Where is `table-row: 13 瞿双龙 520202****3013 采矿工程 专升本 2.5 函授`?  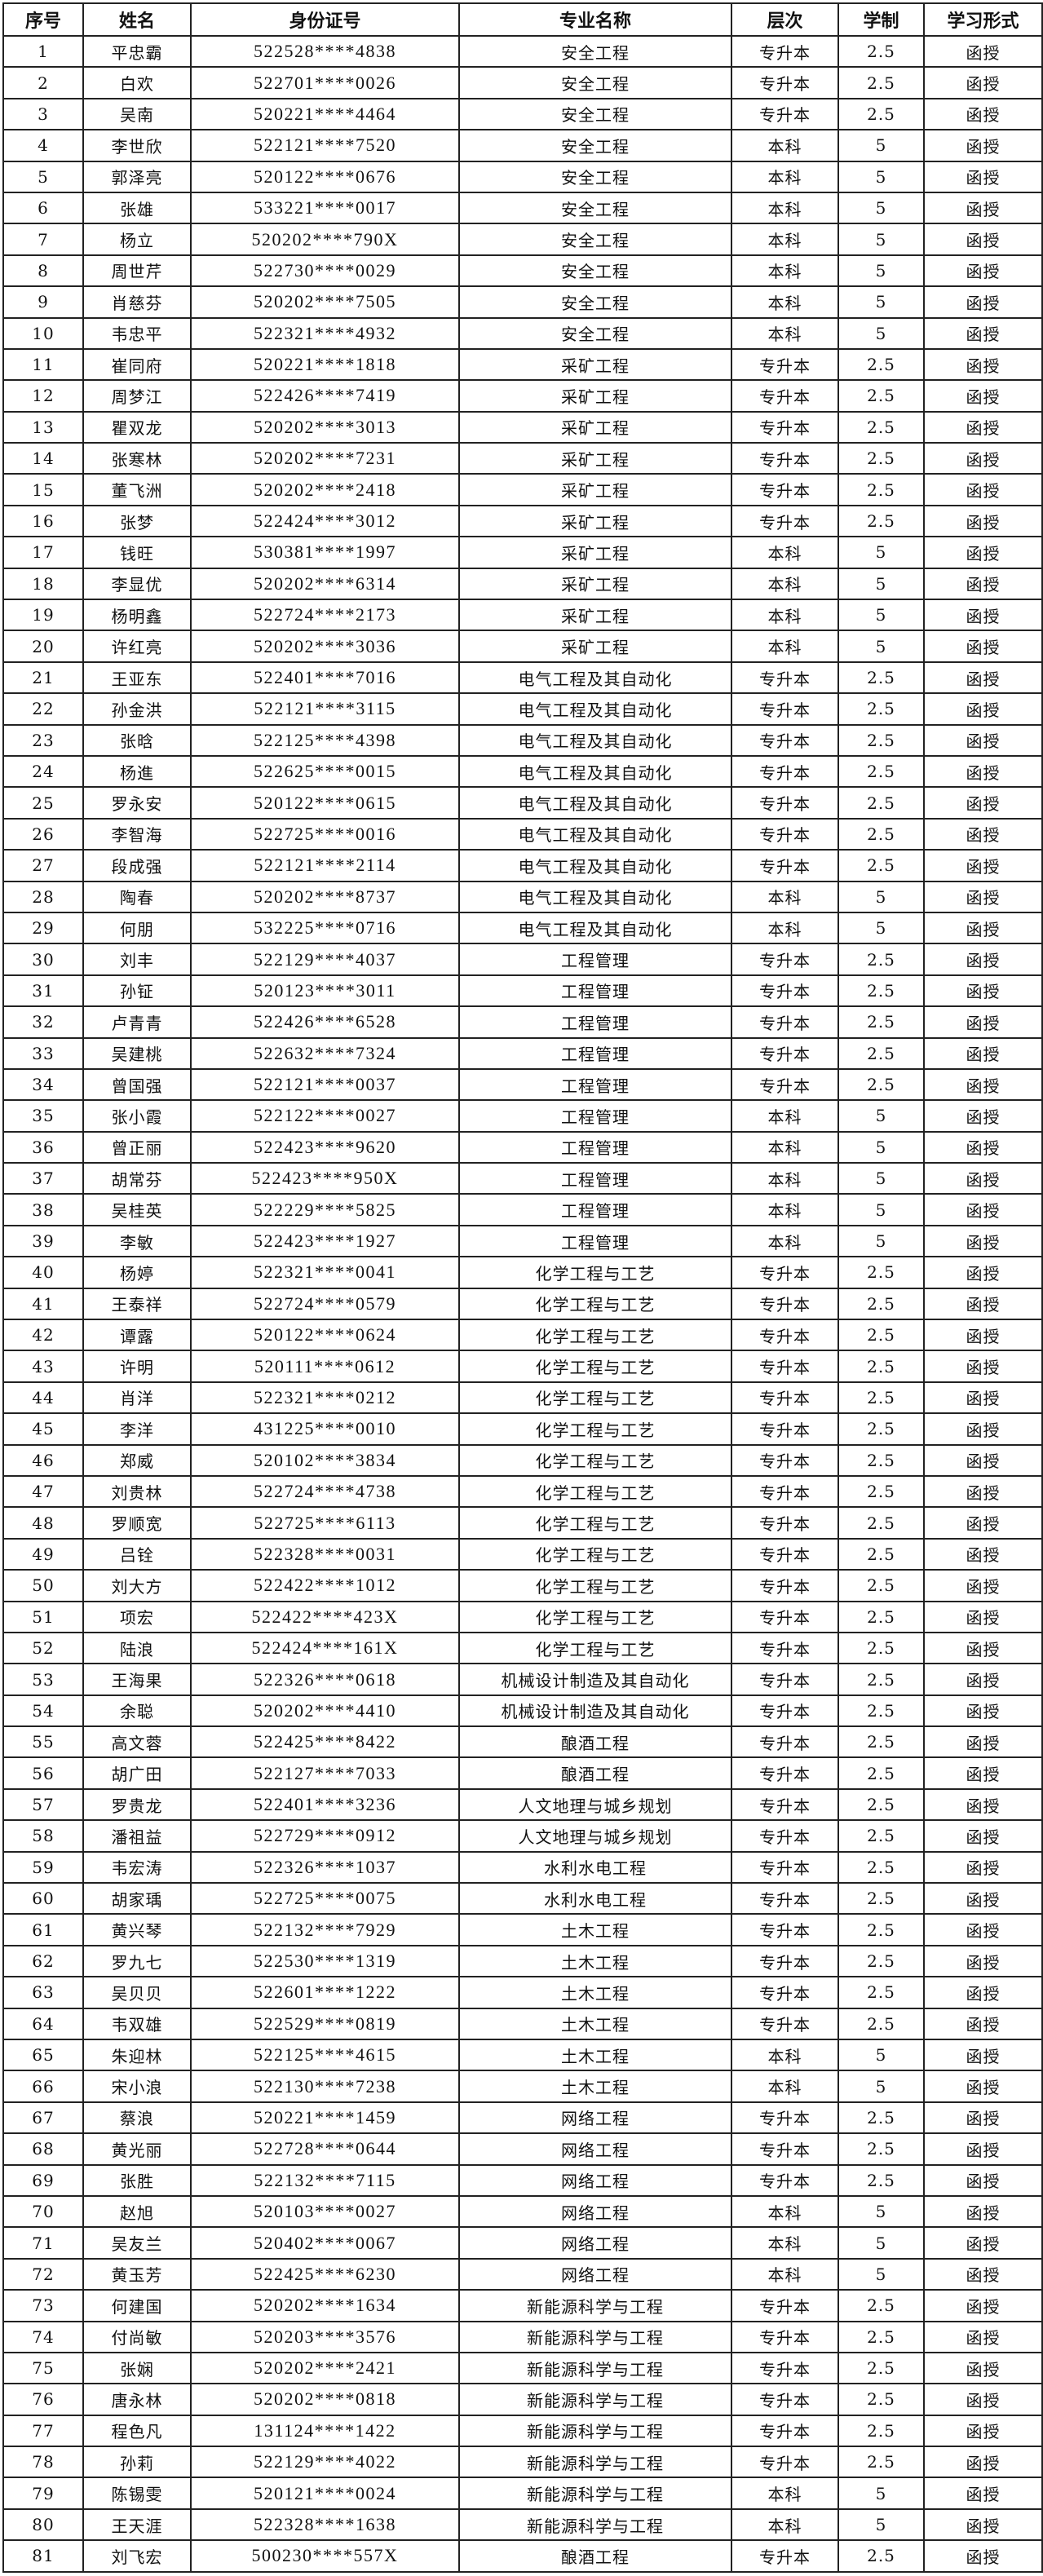 table-row: 13 瞿双龙 520202****3013 采矿工程 专升本 2.5 函授 is located at coordinates (522, 427).